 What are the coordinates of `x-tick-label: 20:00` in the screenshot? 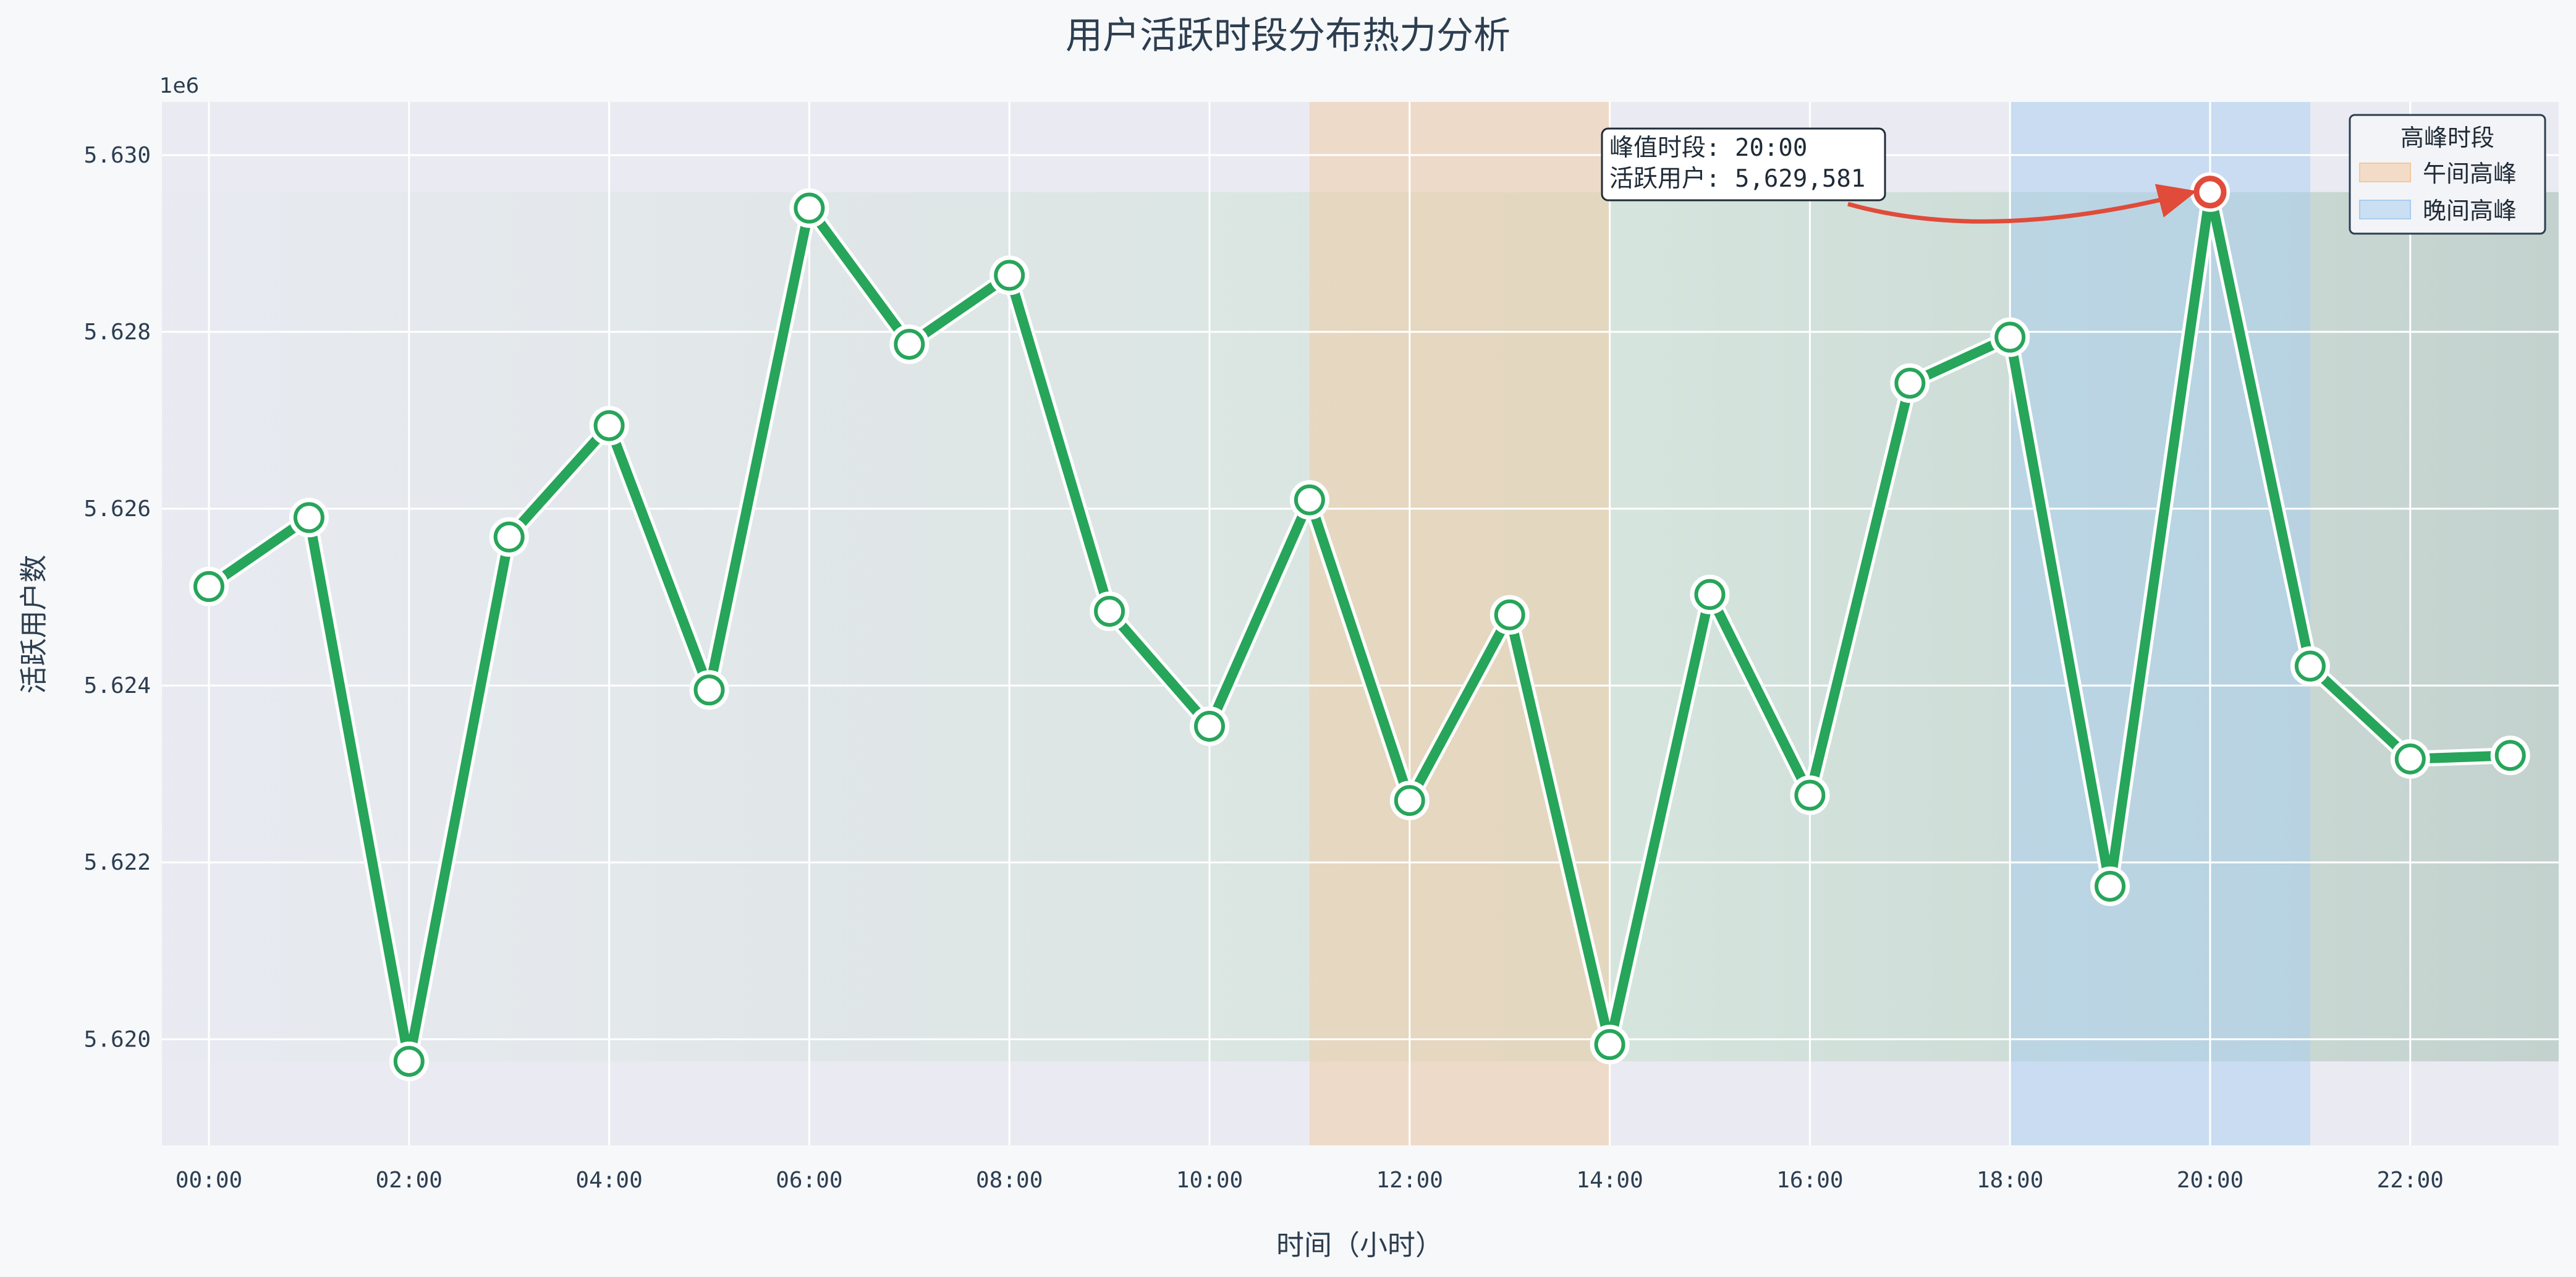 It's located at (2210, 1180).